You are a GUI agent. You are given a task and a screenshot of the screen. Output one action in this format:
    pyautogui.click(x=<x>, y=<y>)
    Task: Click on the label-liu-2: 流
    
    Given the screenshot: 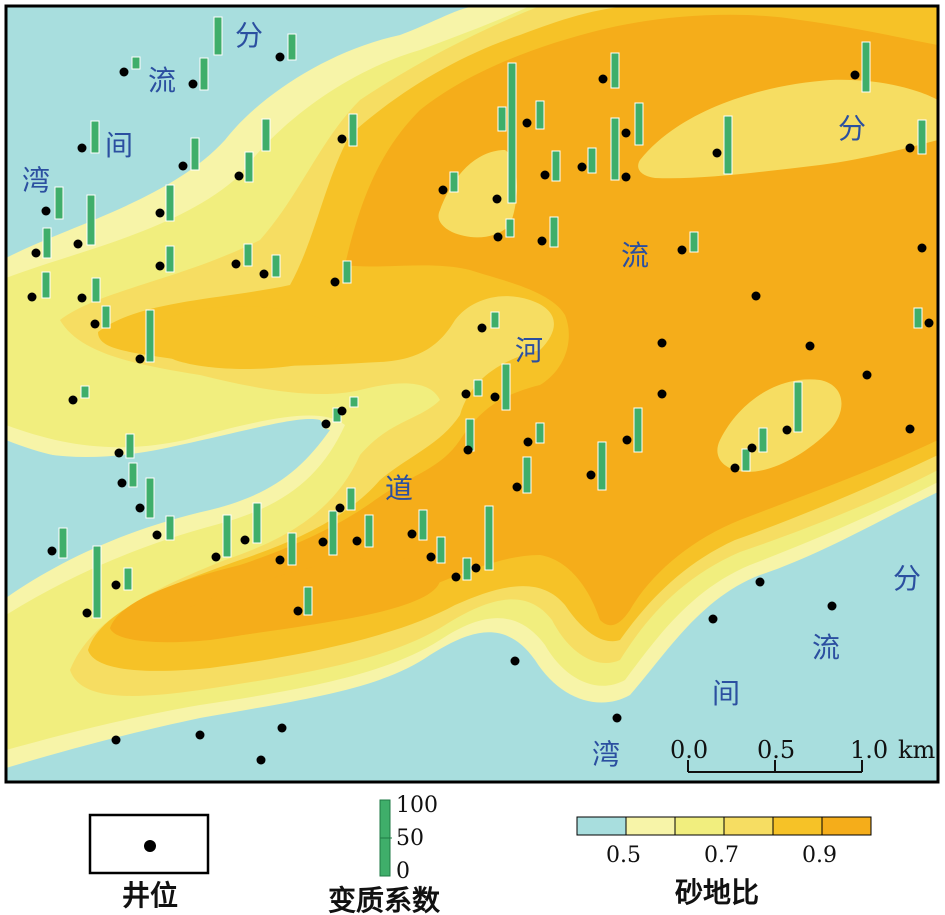 What is the action you would take?
    pyautogui.click(x=635, y=255)
    